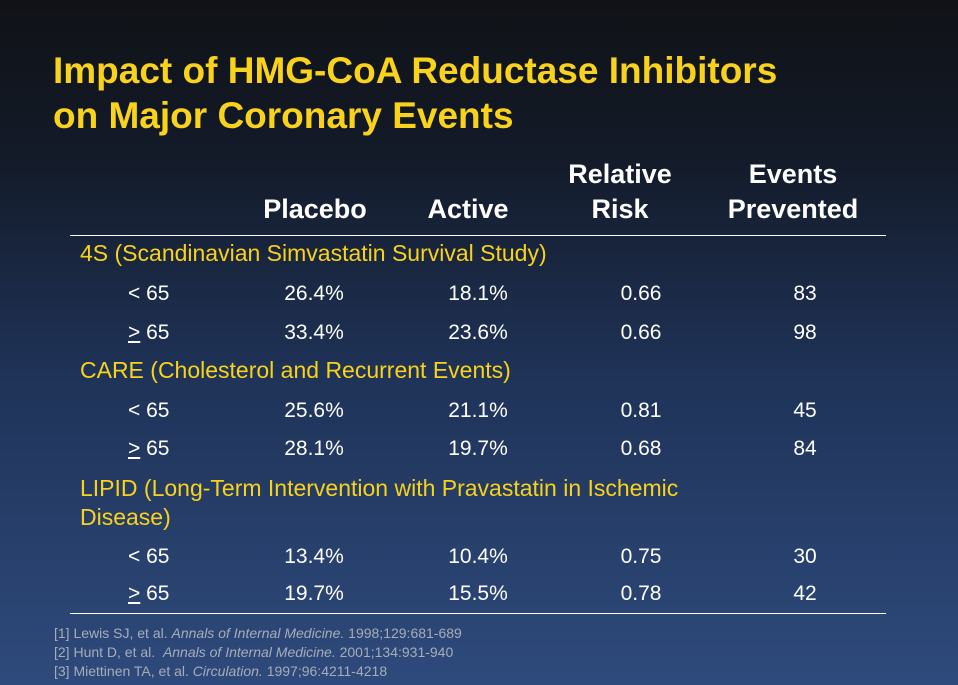 The width and height of the screenshot is (958, 685). I want to click on events-prevented-value: 83, so click(805, 293).